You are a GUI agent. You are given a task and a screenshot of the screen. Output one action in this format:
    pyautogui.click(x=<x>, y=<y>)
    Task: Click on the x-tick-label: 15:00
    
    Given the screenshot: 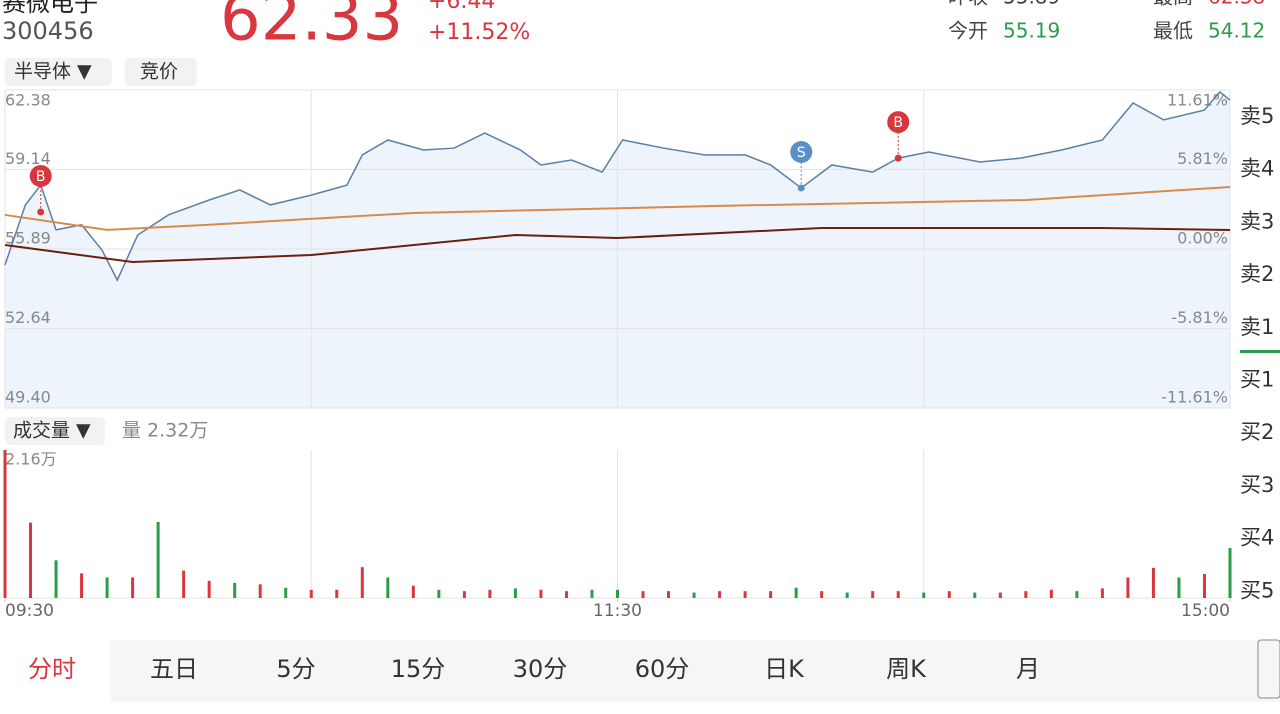 What is the action you would take?
    pyautogui.click(x=1205, y=611)
    